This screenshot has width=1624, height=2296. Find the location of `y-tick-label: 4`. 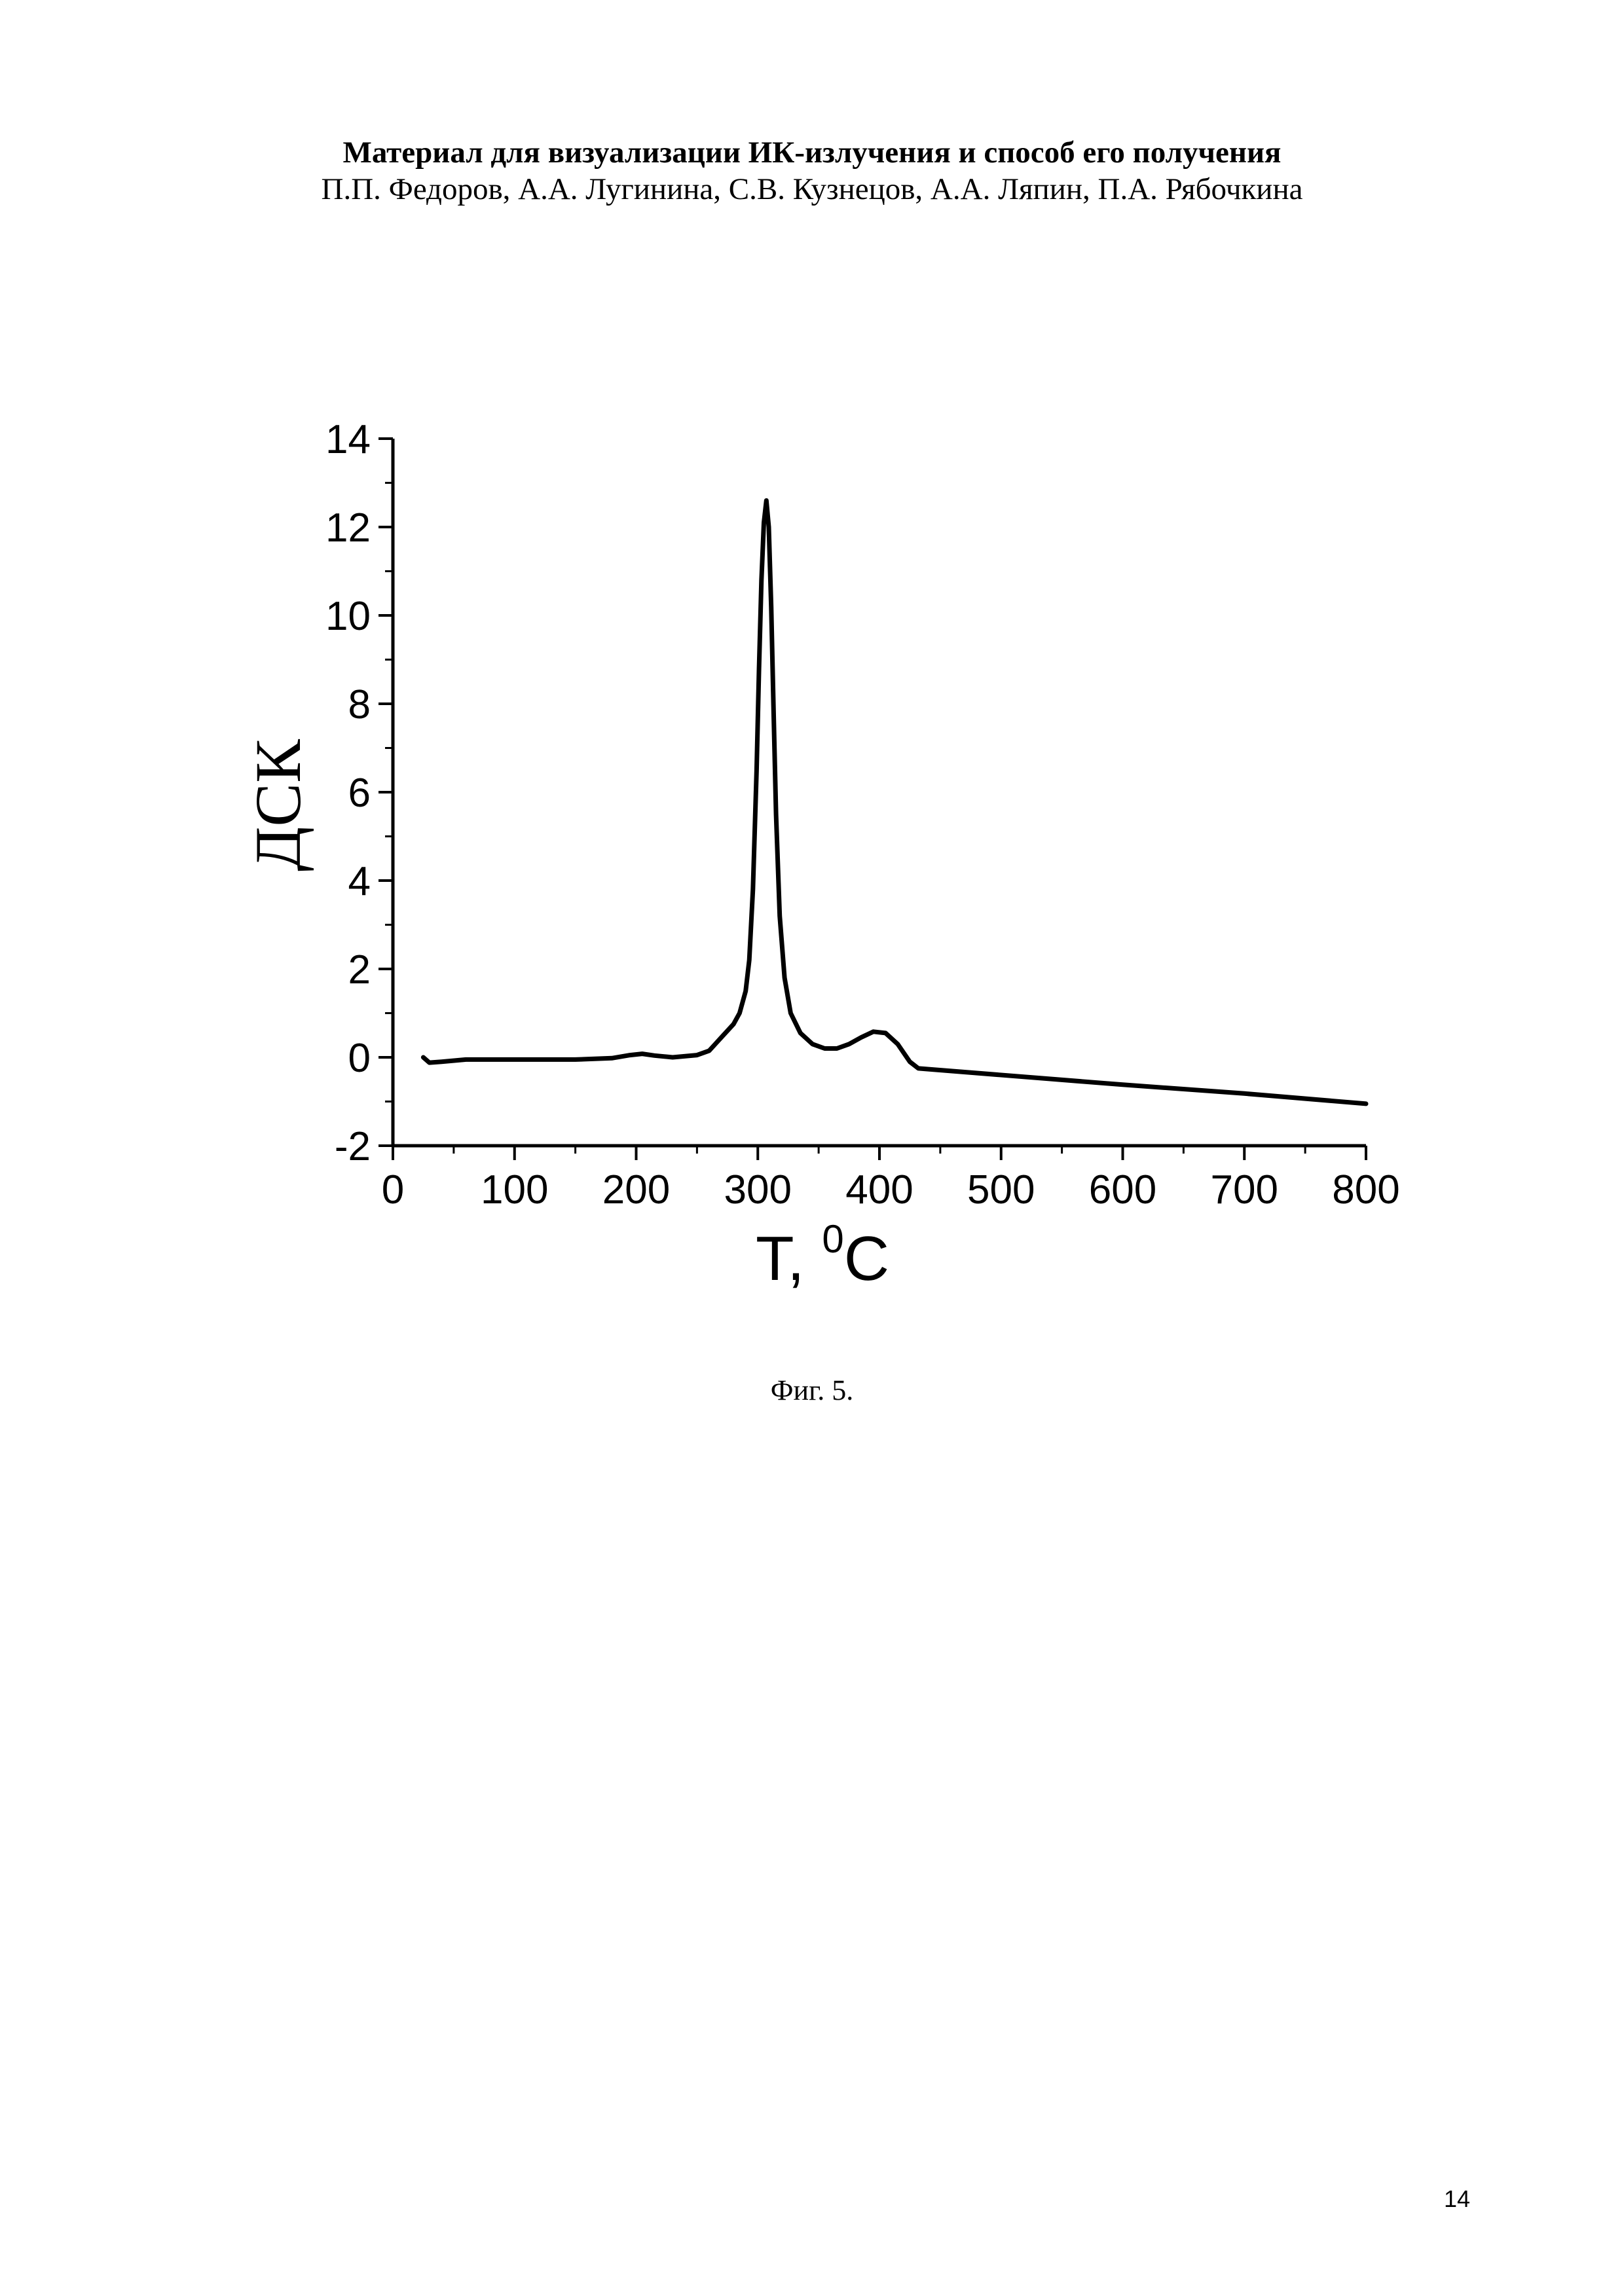

y-tick-label: 4 is located at coordinates (359, 881).